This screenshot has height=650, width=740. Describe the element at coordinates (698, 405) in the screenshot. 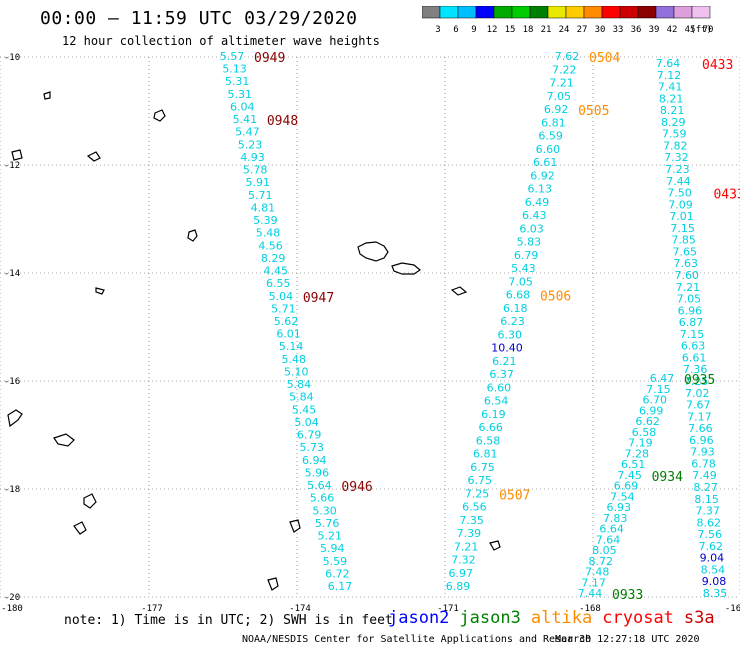

I see `wave-height-label: 7.67` at that location.